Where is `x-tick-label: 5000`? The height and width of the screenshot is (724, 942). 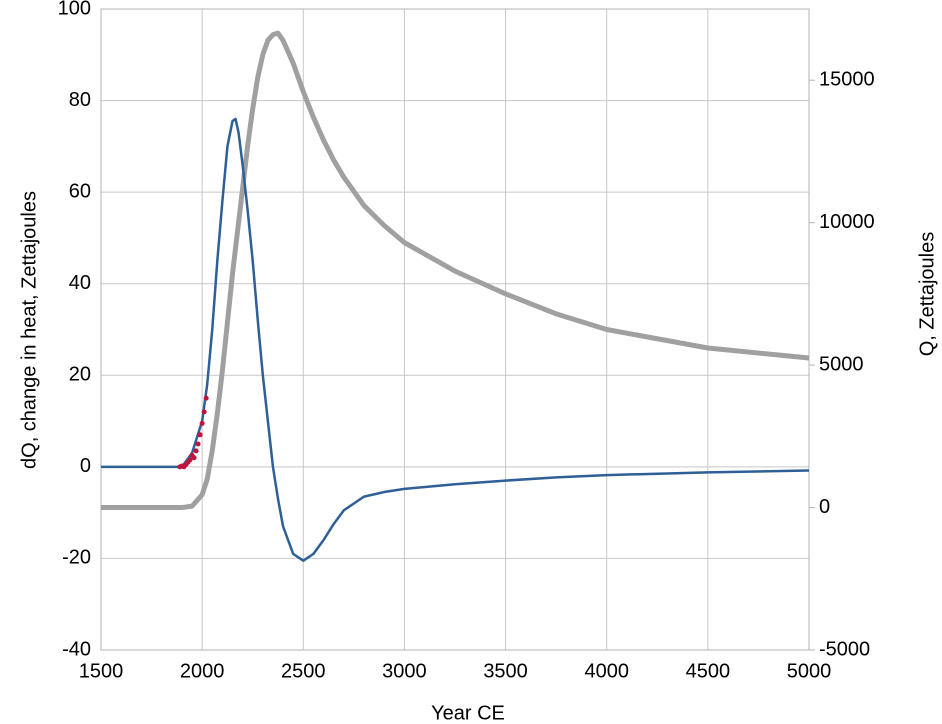 x-tick-label: 5000 is located at coordinates (809, 671).